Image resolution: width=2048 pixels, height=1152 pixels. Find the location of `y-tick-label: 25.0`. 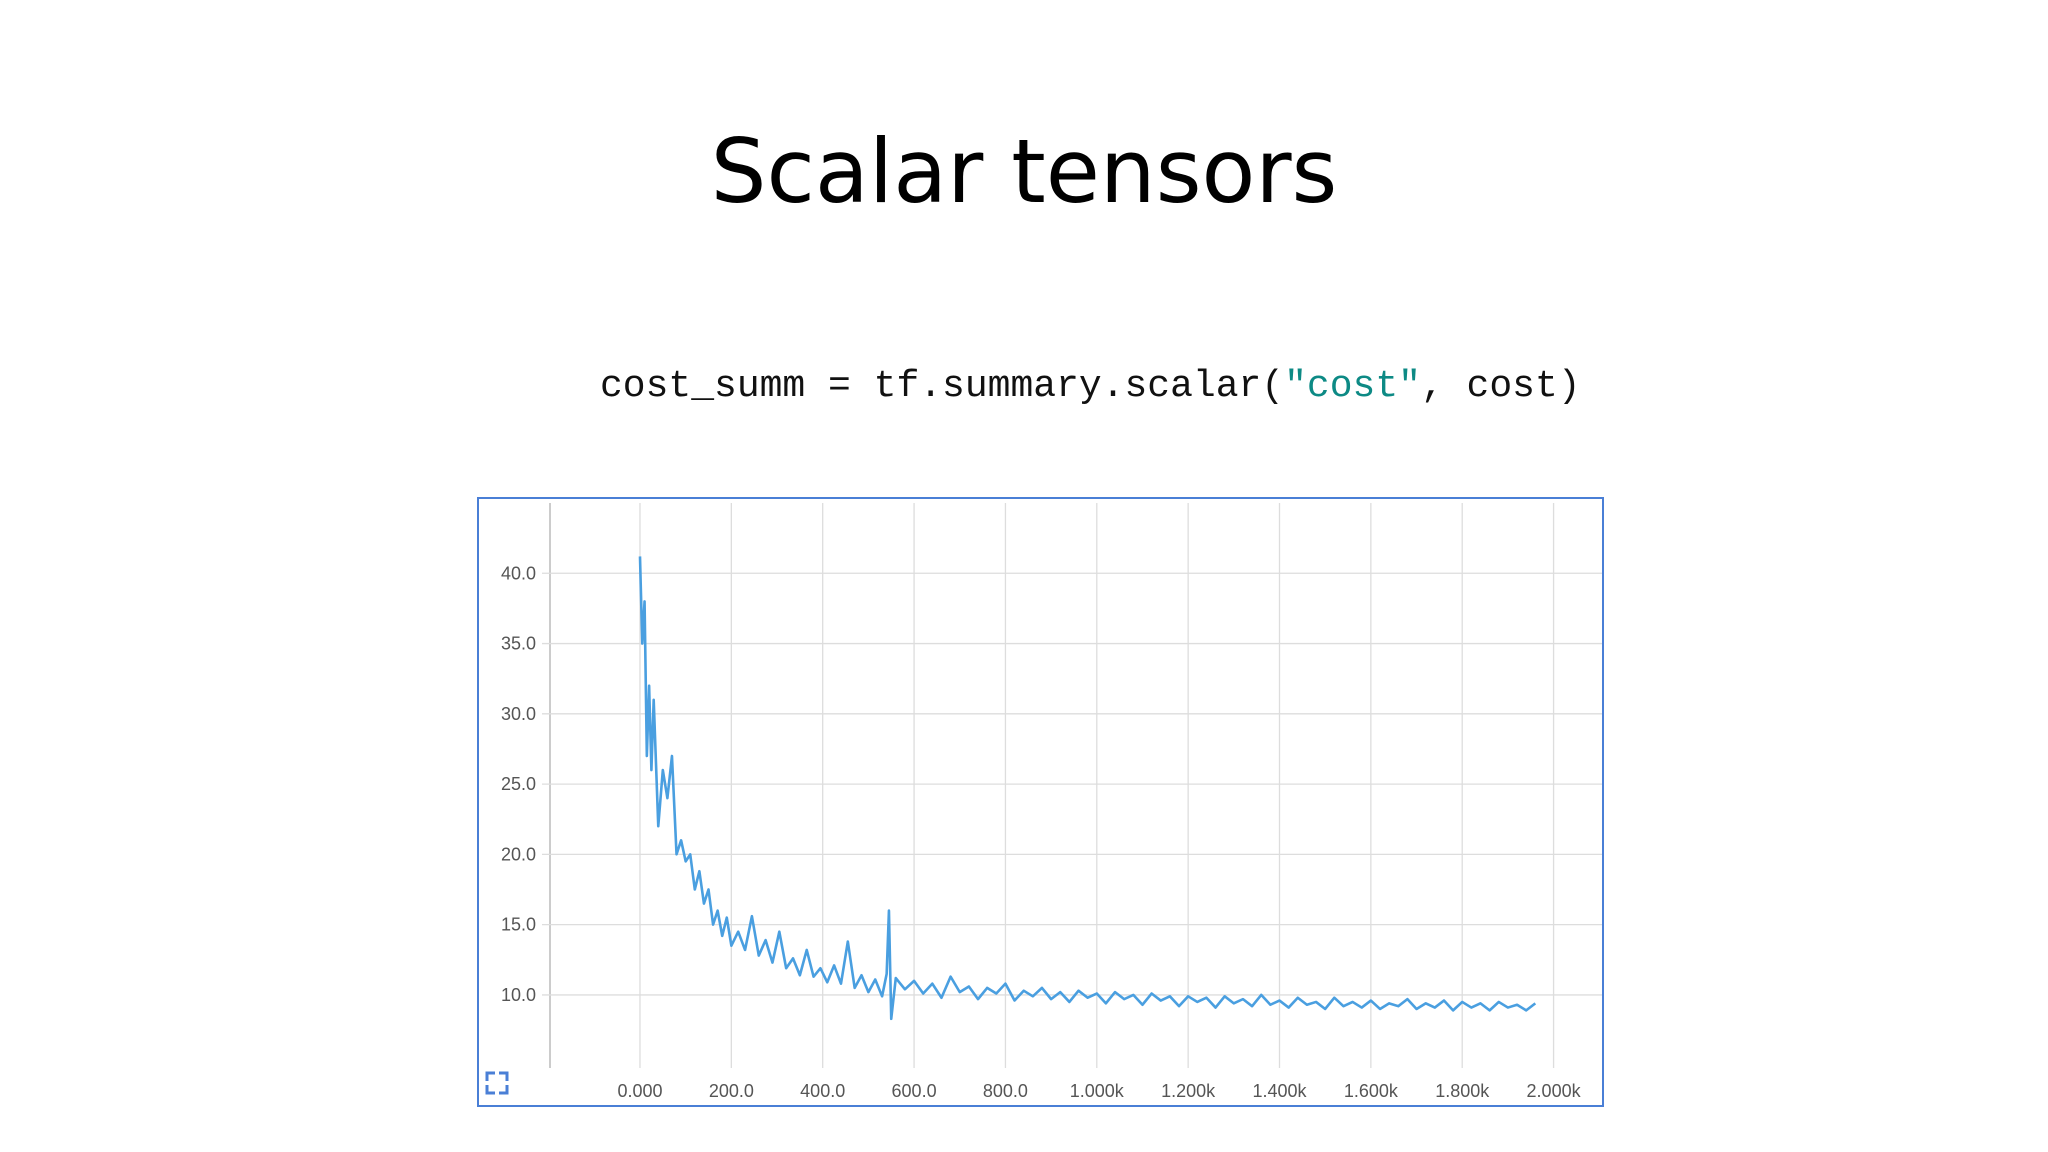

y-tick-label: 25.0 is located at coordinates (518, 784).